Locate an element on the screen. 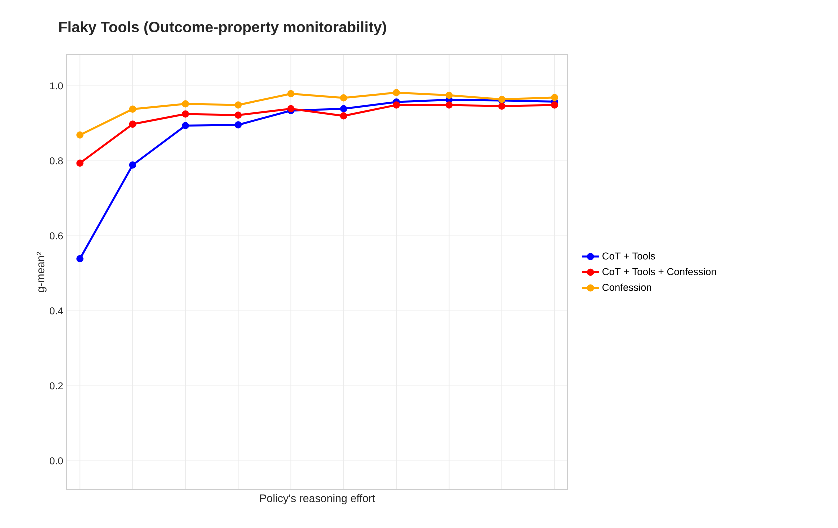  x-axis-title: Policy's reasoning effort is located at coordinates (318, 499).